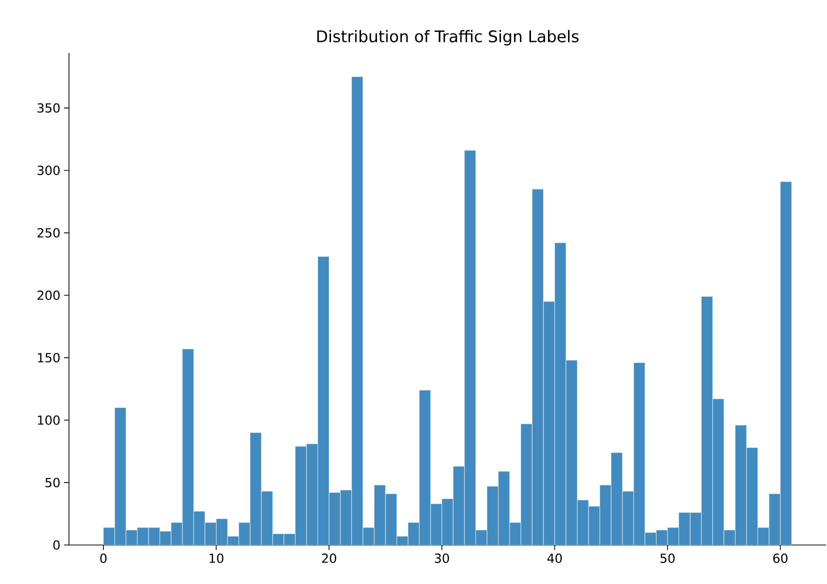 This screenshot has height=584, width=827. Describe the element at coordinates (56, 545) in the screenshot. I see `y-tick-label: 0` at that location.